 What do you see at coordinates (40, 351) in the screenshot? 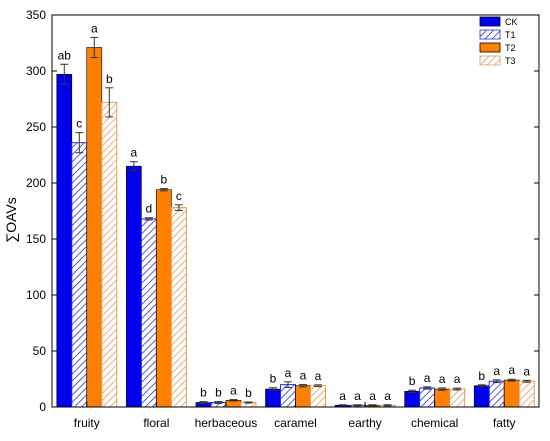
I see `y-tick-label: 50` at bounding box center [40, 351].